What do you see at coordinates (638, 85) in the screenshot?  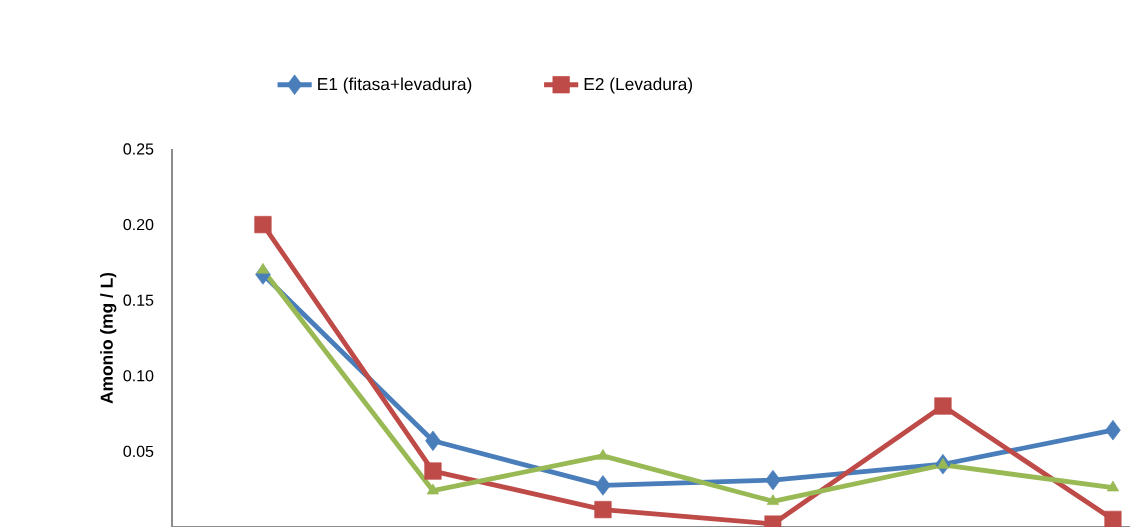 I see `legend-label: E2 (Levadura)` at bounding box center [638, 85].